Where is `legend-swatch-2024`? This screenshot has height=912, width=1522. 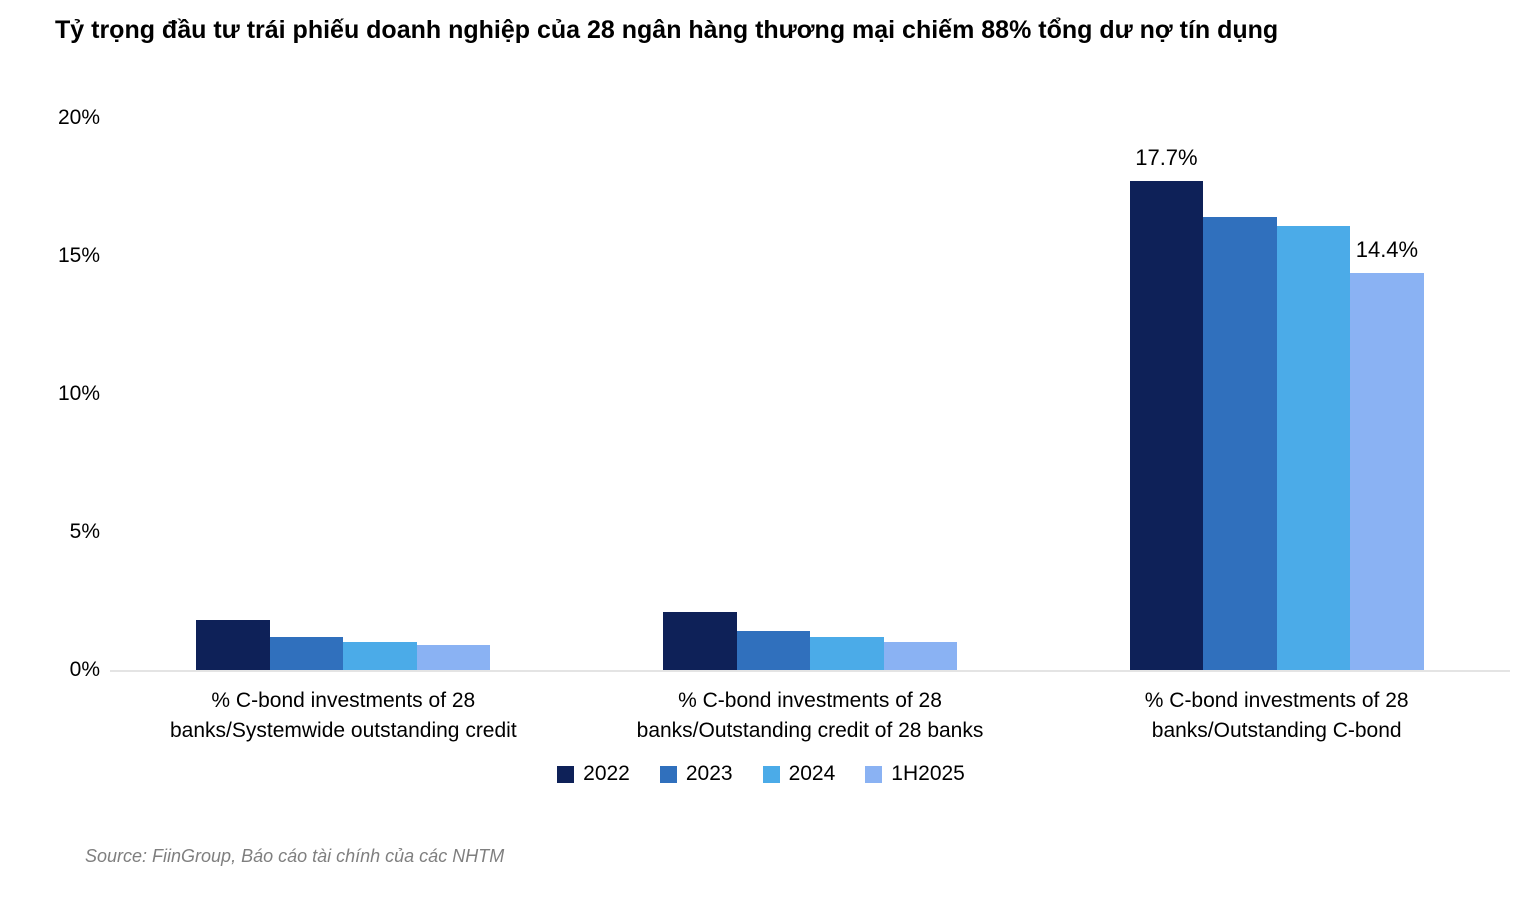 legend-swatch-2024 is located at coordinates (771, 774).